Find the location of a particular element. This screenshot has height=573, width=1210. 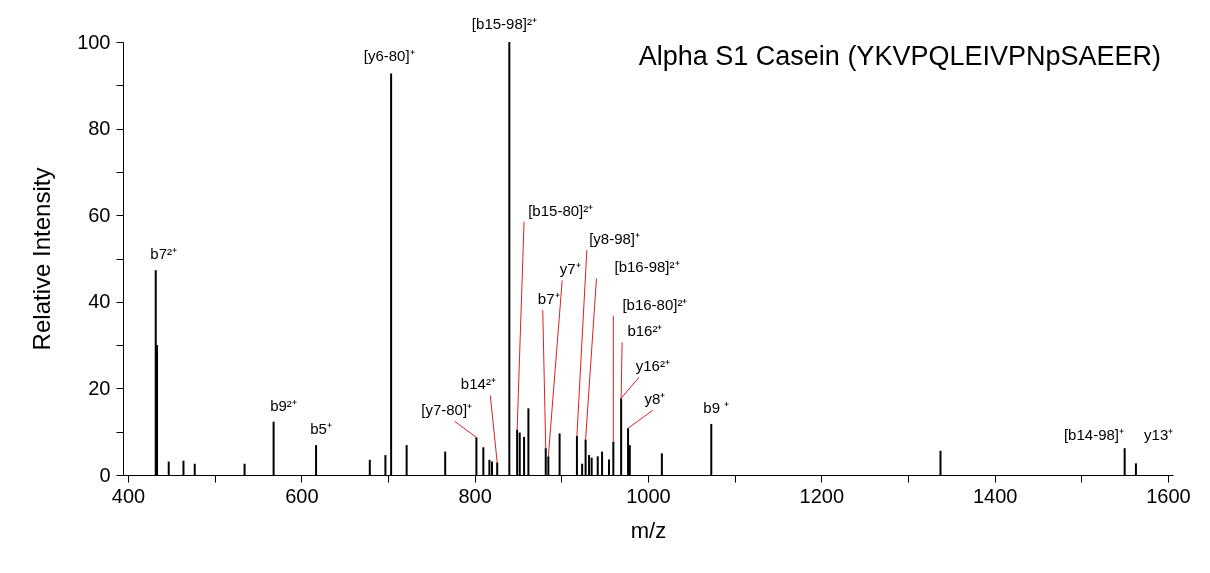

x-tick-label: 800 is located at coordinates (475, 495).